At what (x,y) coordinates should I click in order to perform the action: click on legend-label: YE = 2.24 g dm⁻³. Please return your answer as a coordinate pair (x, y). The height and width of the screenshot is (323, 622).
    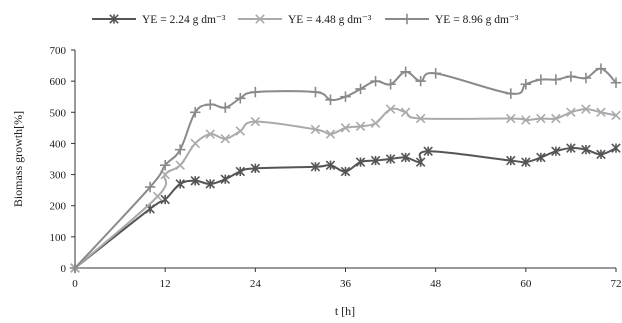
    Looking at the image, I should click on (184, 20).